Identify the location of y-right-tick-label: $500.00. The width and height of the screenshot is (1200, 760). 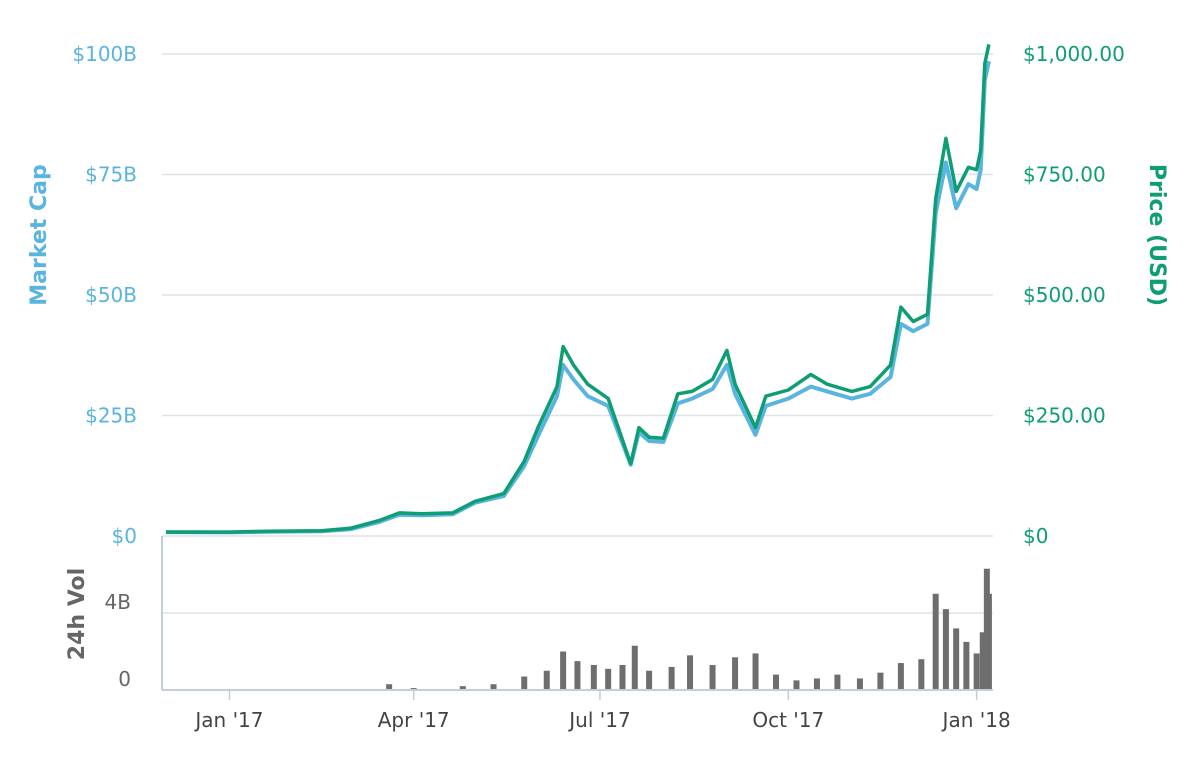
(1064, 295).